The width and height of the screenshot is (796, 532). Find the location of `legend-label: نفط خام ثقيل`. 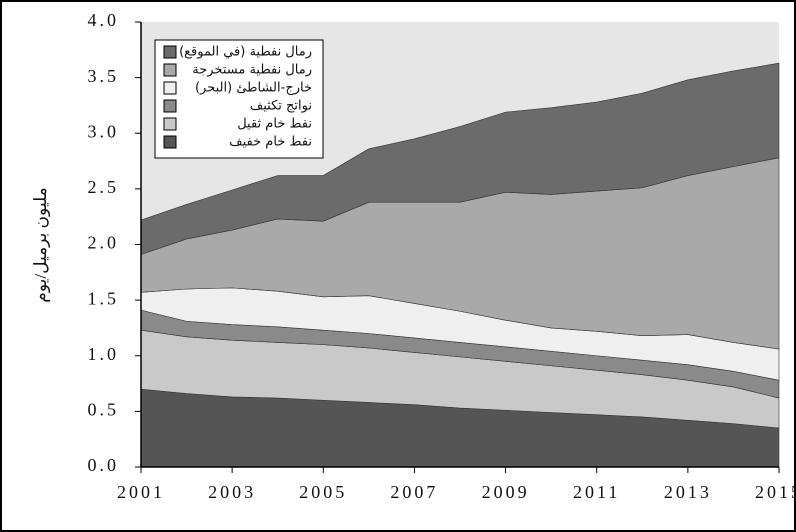

legend-label: نفط خام ثقيل is located at coordinates (274, 124).